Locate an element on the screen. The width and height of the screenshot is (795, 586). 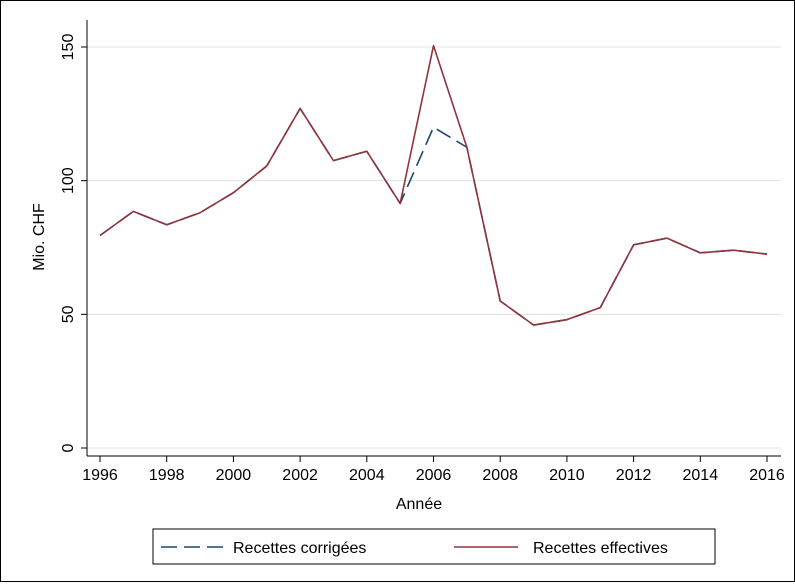
x-tick-label-2002: 2002 is located at coordinates (300, 475).